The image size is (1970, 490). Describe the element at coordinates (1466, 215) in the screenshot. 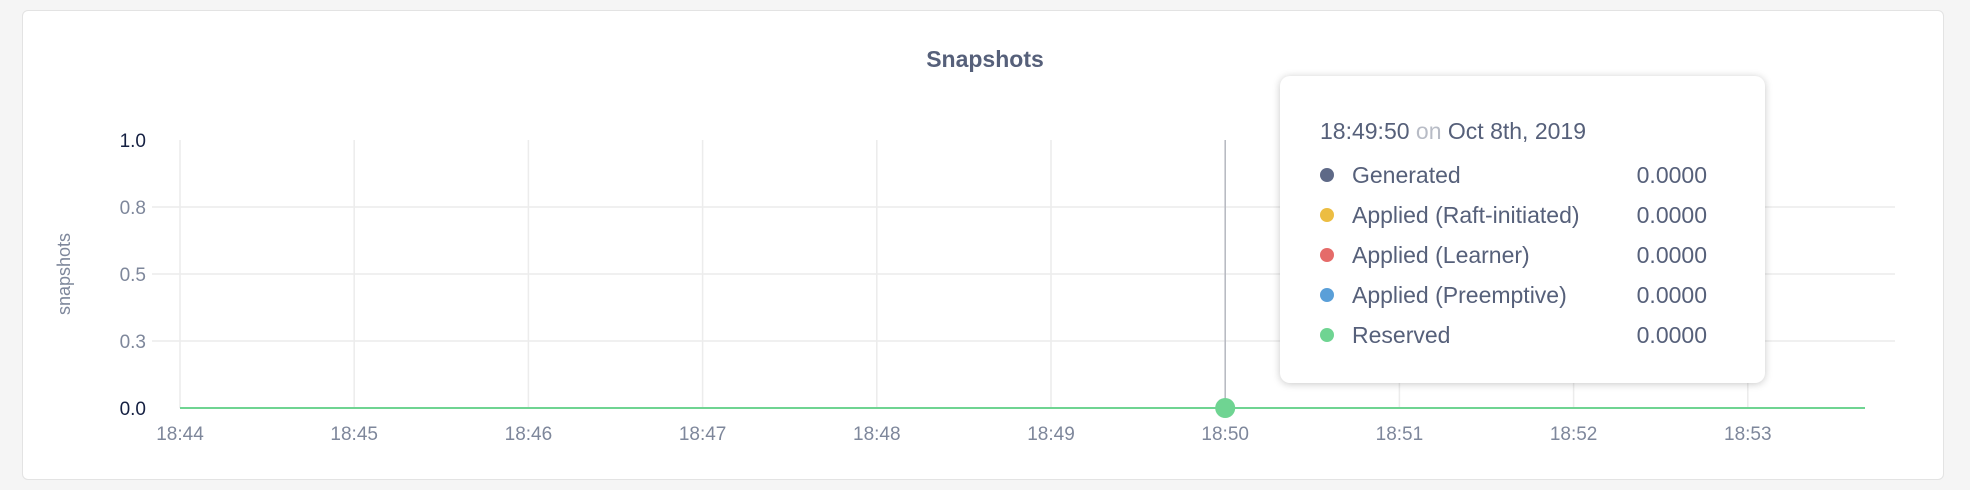

I see `tooltip-series-label: Applied (Raft-initiated)` at that location.